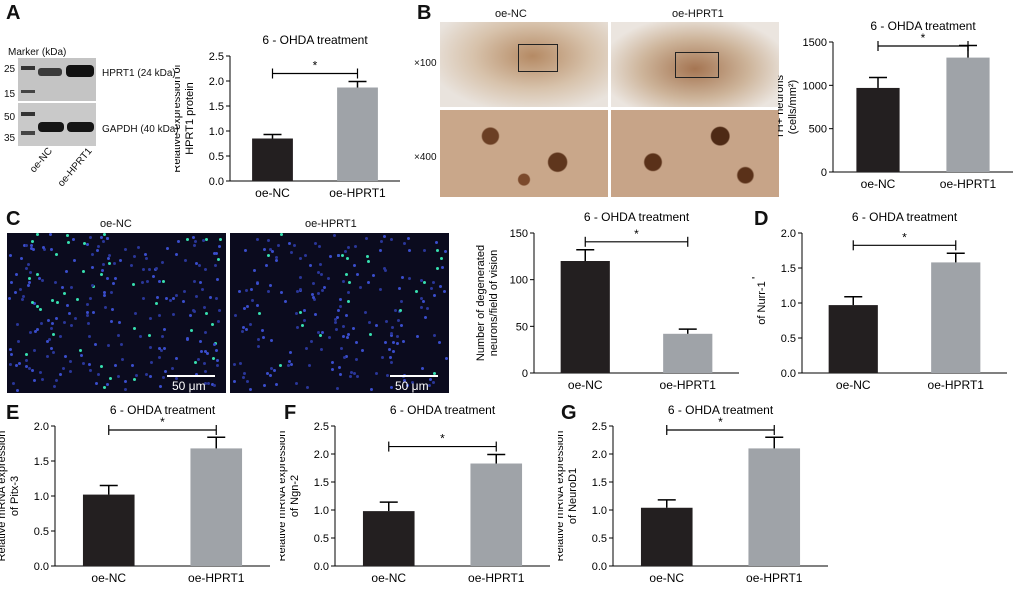 The image size is (1020, 589). What do you see at coordinates (818, 130) in the screenshot?
I see `y-tick-label: 500` at bounding box center [818, 130].